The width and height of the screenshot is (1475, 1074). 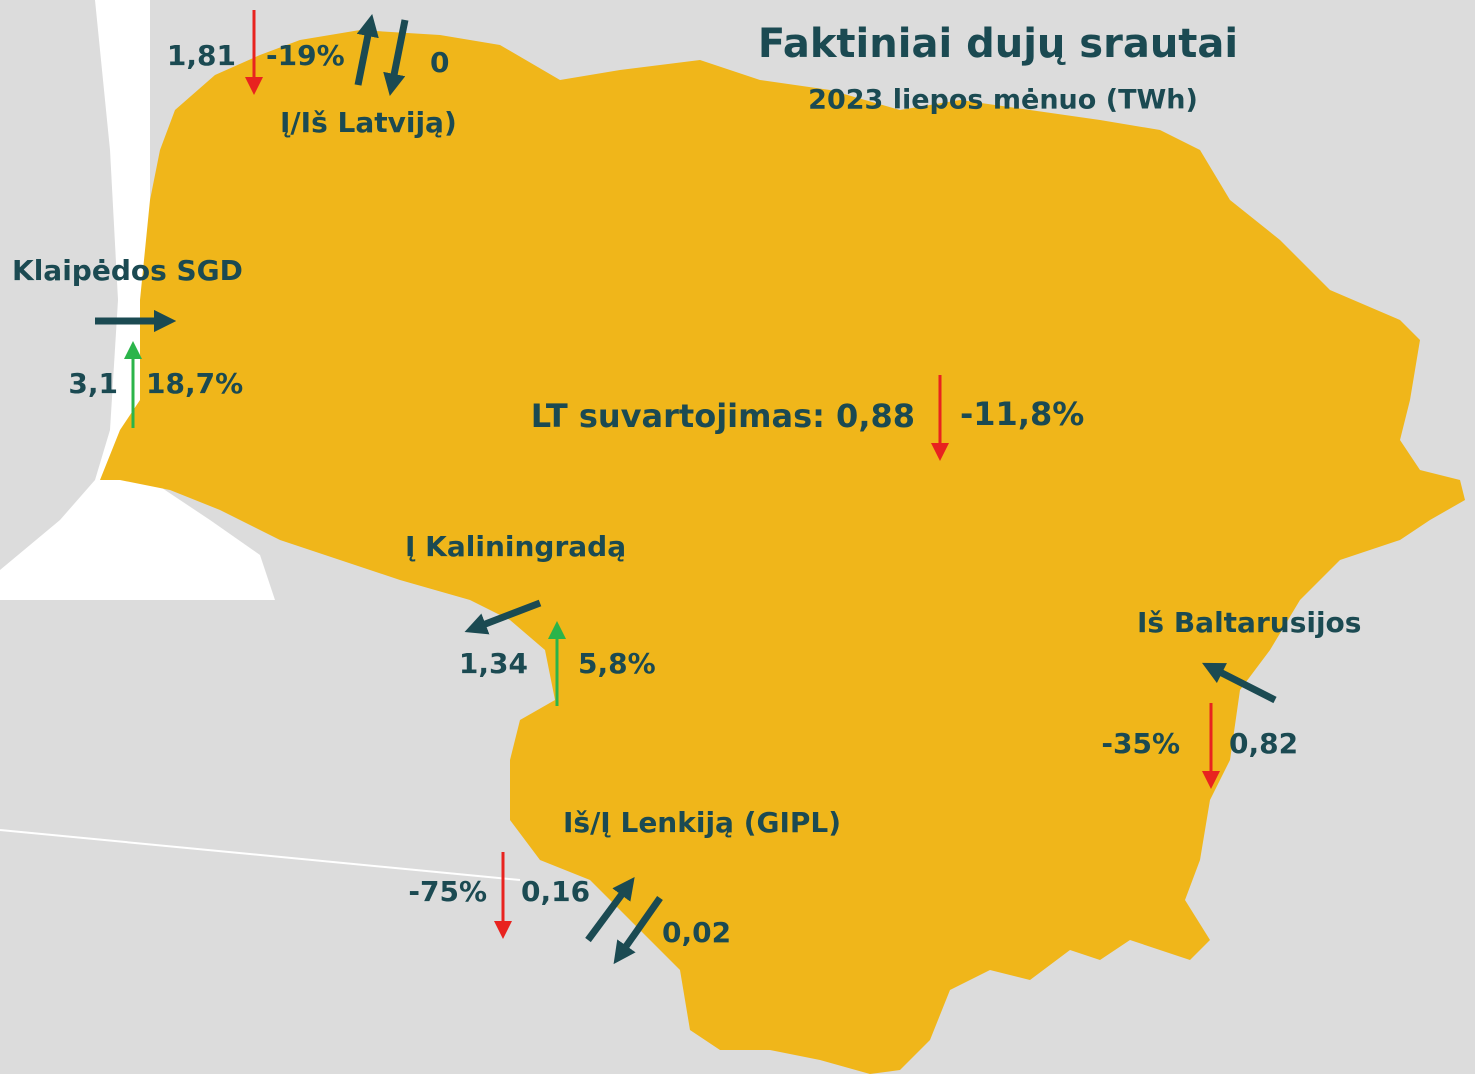 What do you see at coordinates (723, 416) in the screenshot?
I see `consumption-label: LT suvartojimas: 0,88` at bounding box center [723, 416].